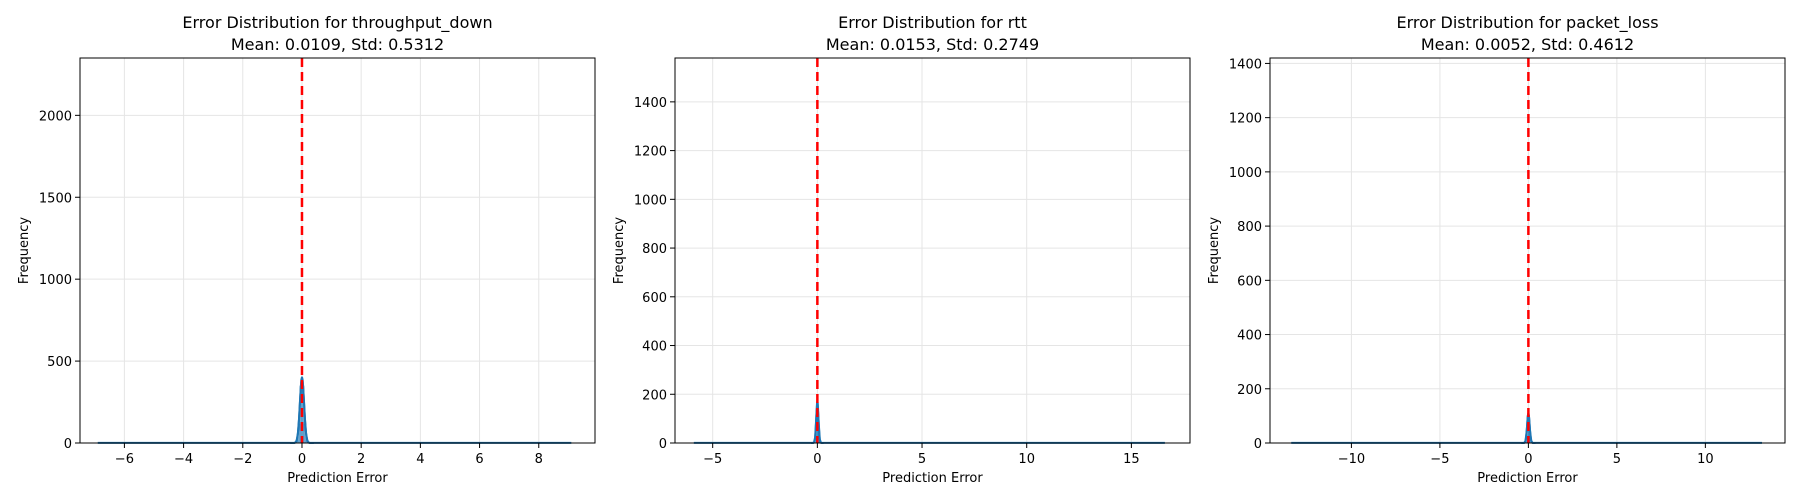 The width and height of the screenshot is (1800, 500). What do you see at coordinates (183, 459) in the screenshot?
I see `x-tick-label: −4` at bounding box center [183, 459].